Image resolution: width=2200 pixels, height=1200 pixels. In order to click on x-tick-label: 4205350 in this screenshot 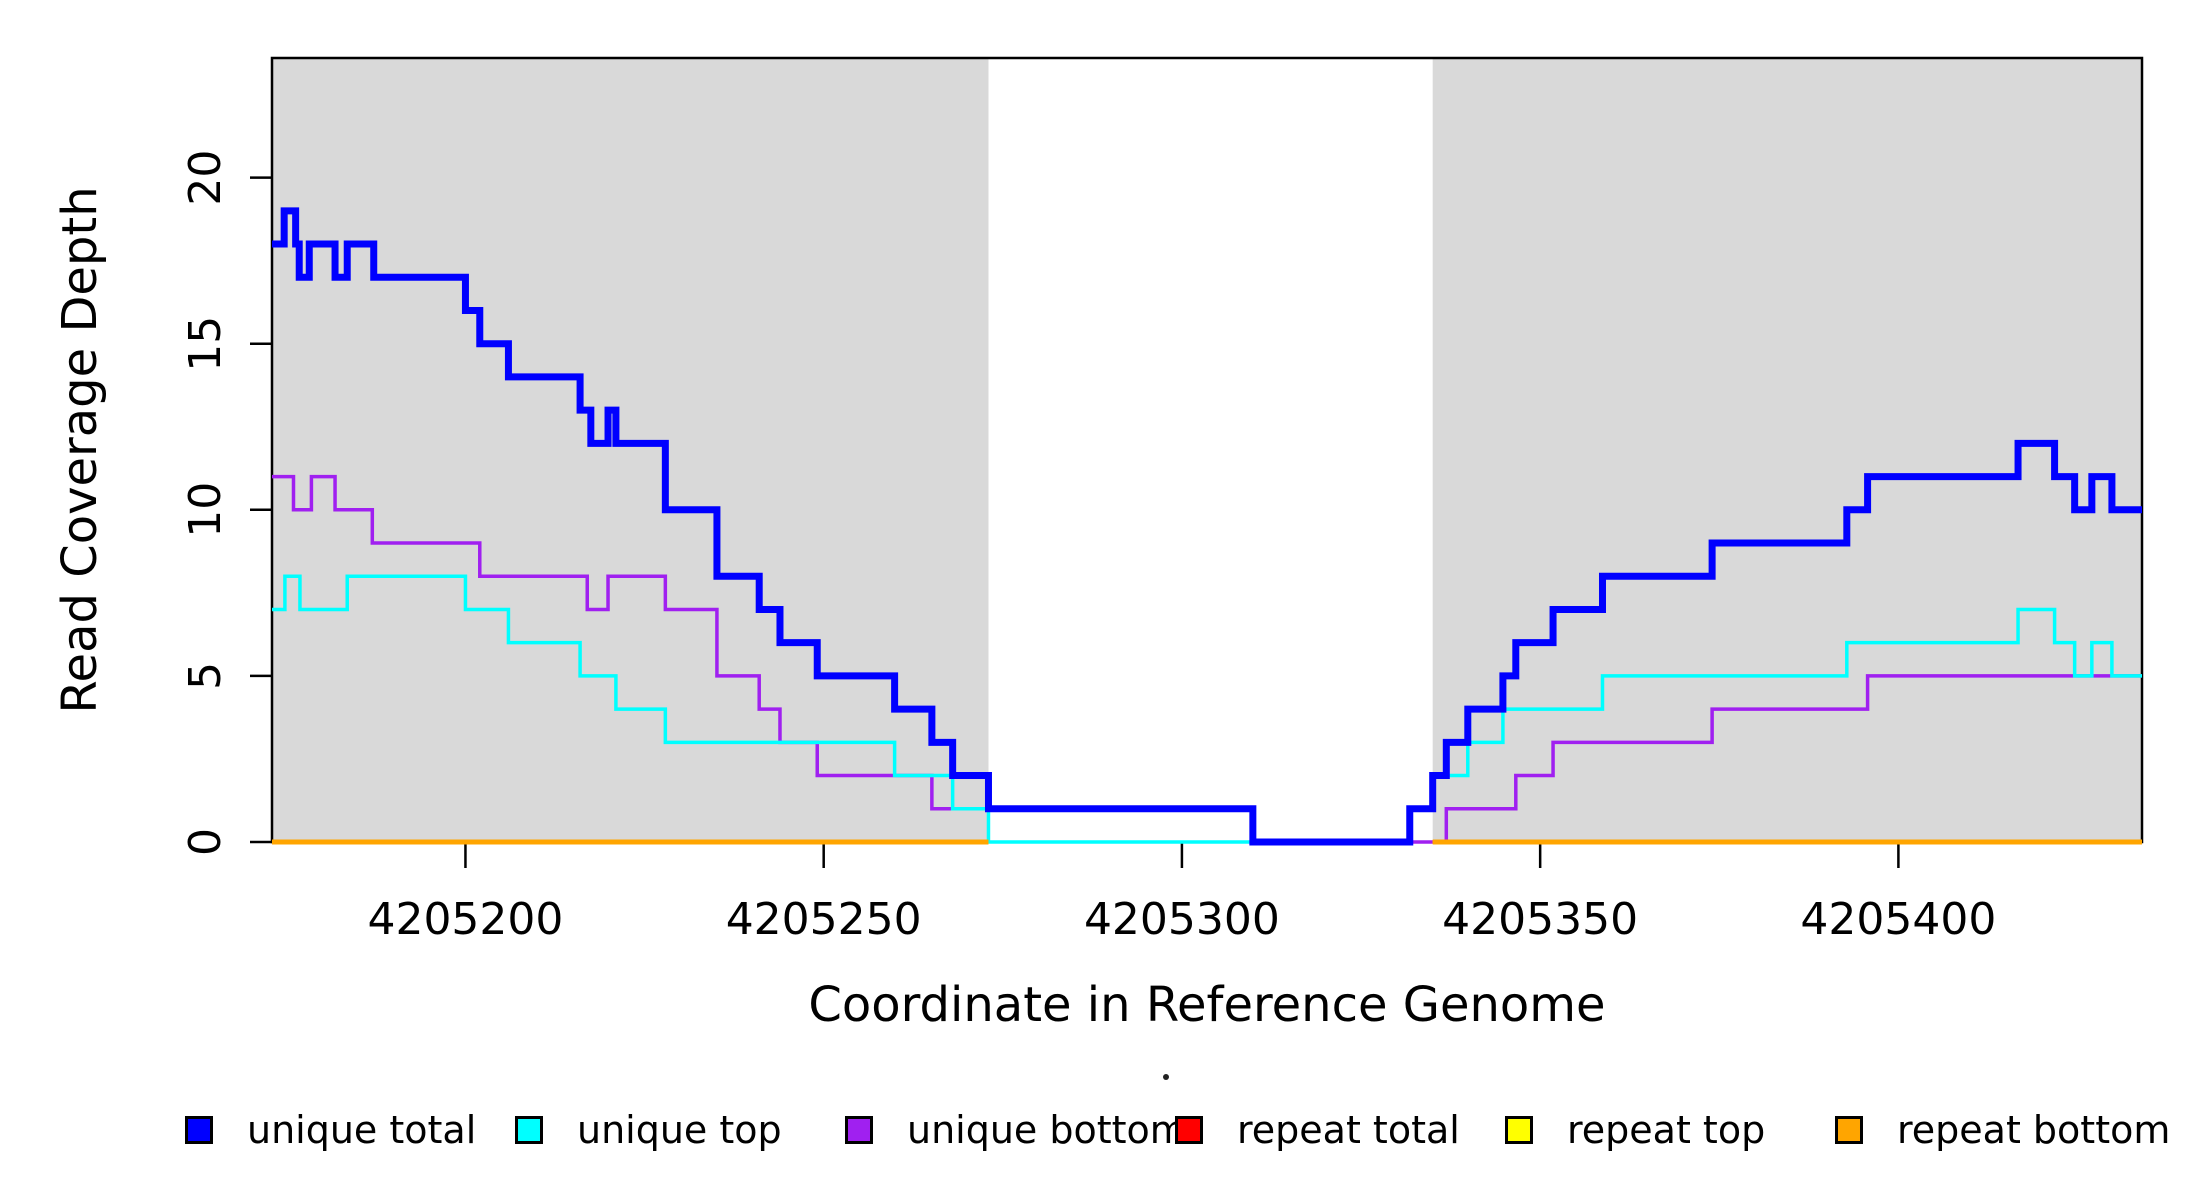, I will do `click(1540, 919)`.